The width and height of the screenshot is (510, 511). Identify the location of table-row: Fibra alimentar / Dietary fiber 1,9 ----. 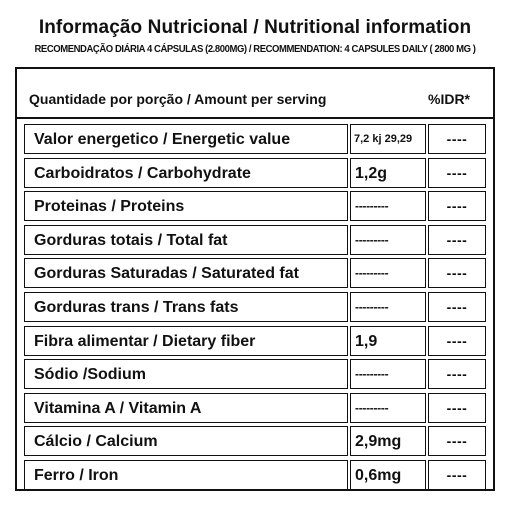
(255, 342).